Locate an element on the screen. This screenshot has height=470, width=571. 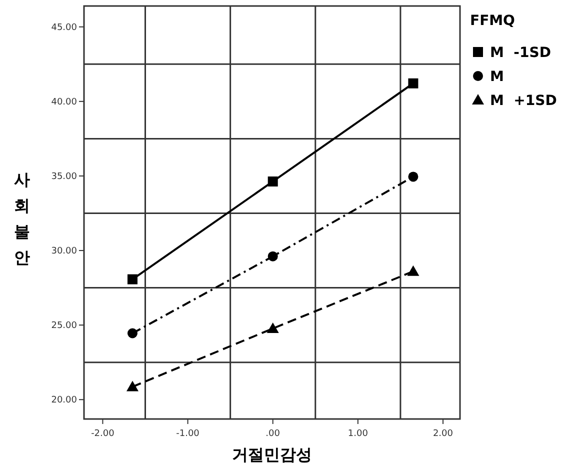
legend-label: M -1SD is located at coordinates (520, 53).